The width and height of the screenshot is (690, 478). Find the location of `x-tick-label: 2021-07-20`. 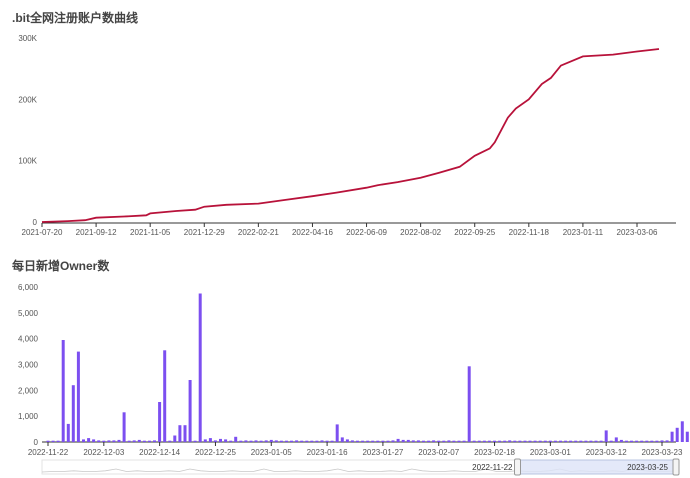

x-tick-label: 2021-07-20 is located at coordinates (42, 232).